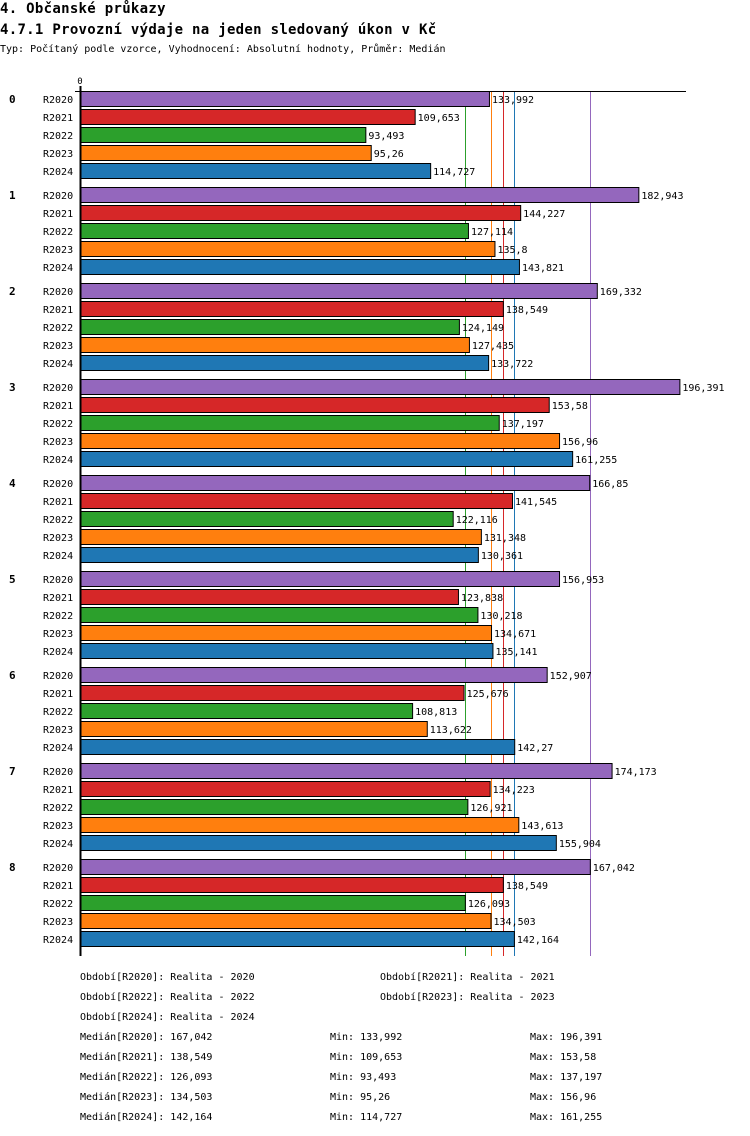 The image size is (750, 1136). I want to click on data-label: 127,435, so click(493, 346).